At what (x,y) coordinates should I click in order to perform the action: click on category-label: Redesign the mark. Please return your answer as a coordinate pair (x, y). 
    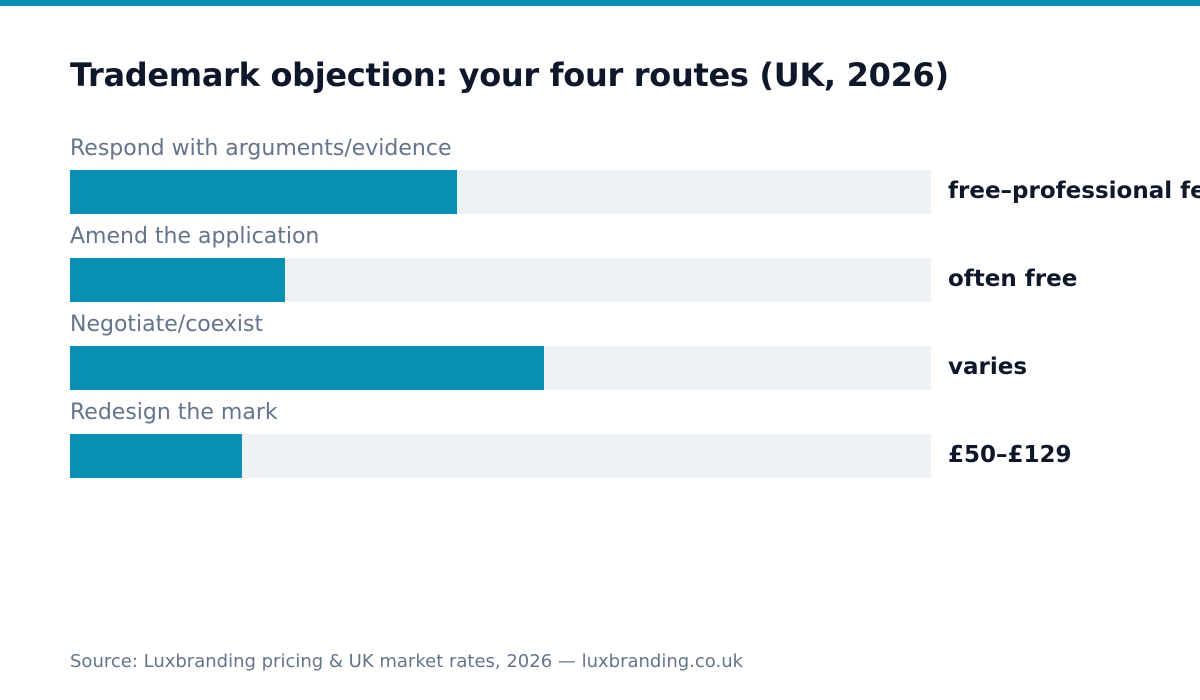
    Looking at the image, I should click on (174, 412).